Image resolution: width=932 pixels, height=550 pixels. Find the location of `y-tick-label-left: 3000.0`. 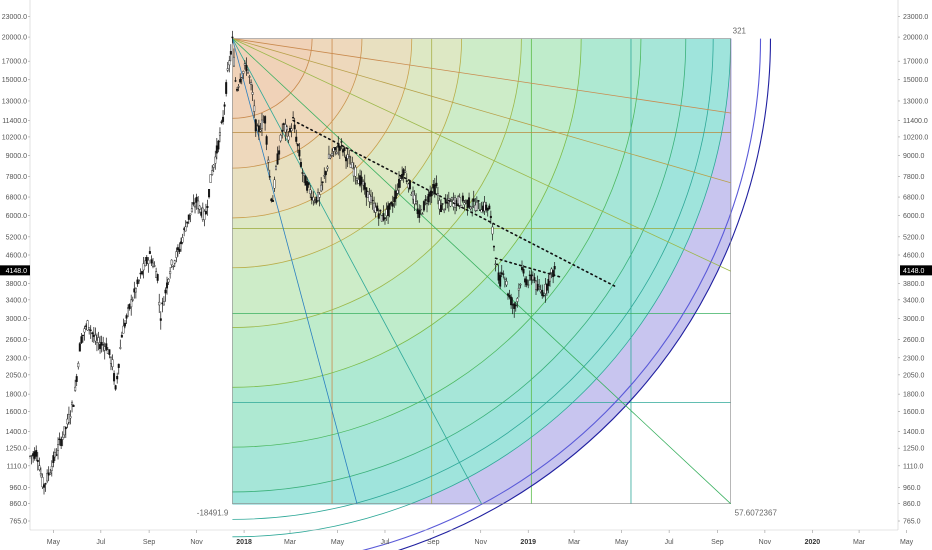

y-tick-label-left: 3000.0 is located at coordinates (17, 319).